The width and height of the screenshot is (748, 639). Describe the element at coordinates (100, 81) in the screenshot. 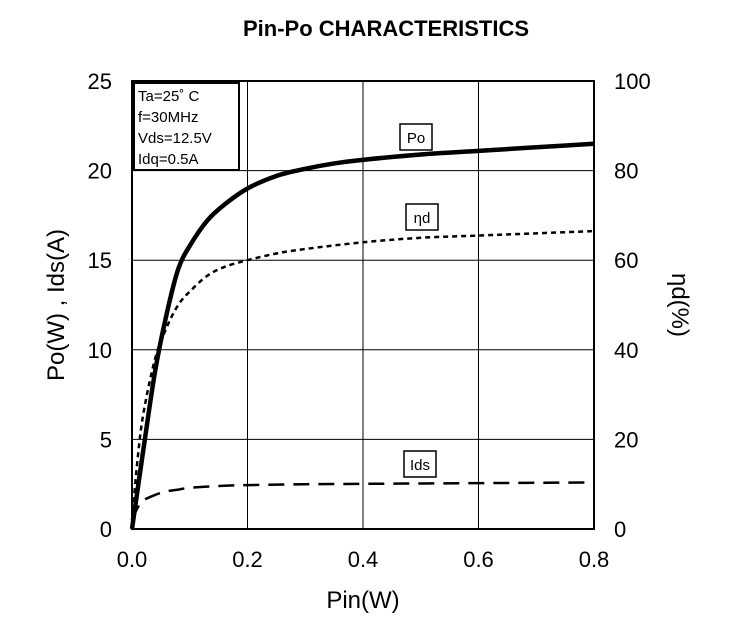

I see `y-left-tick-label: 25` at that location.